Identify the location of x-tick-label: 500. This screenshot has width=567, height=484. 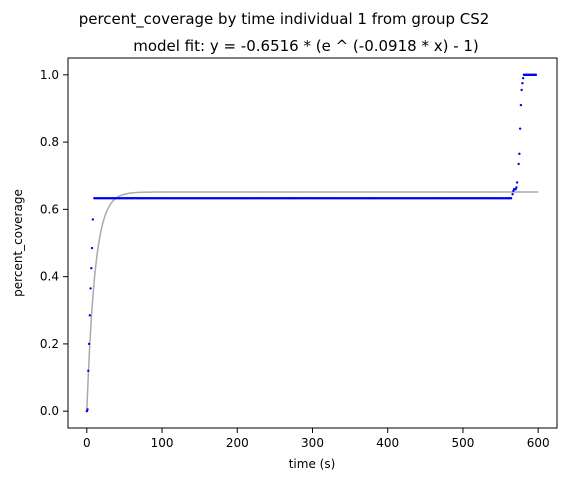
(463, 443).